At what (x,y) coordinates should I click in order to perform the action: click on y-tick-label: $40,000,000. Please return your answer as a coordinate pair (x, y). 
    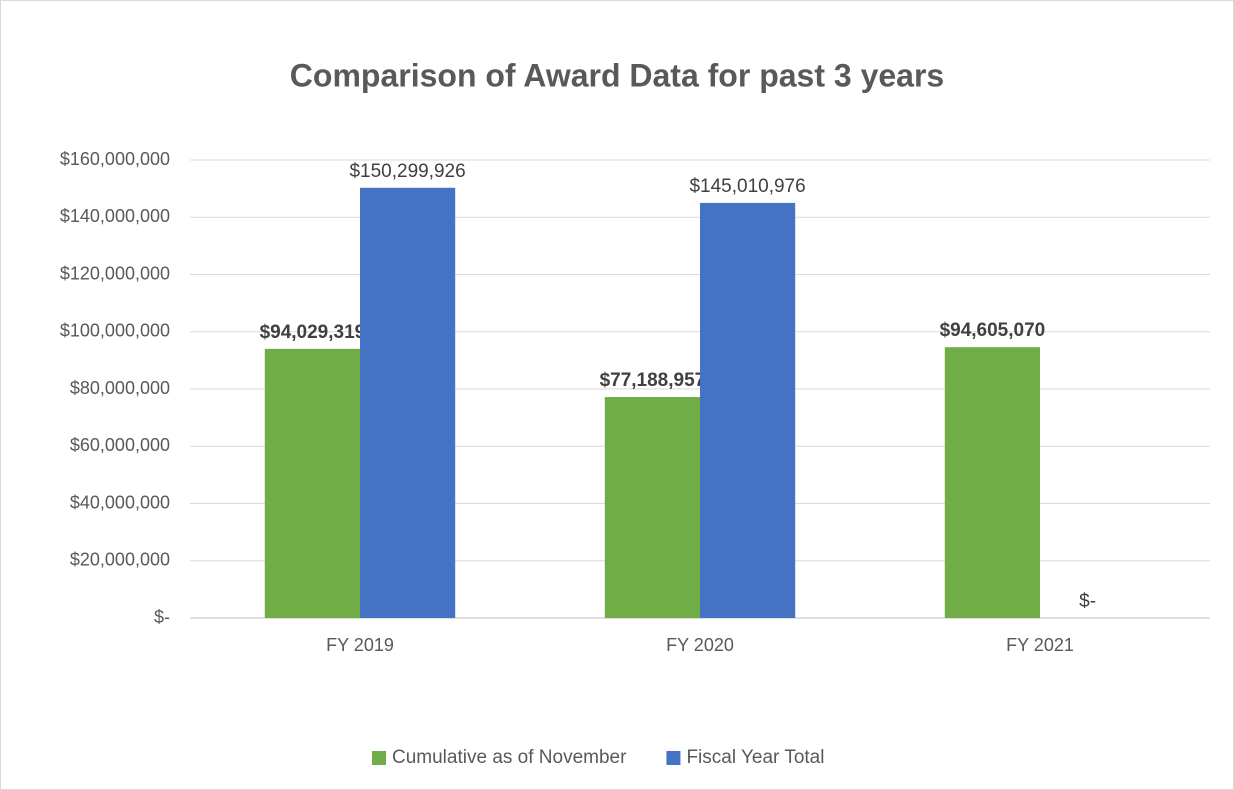
    Looking at the image, I should click on (120, 502).